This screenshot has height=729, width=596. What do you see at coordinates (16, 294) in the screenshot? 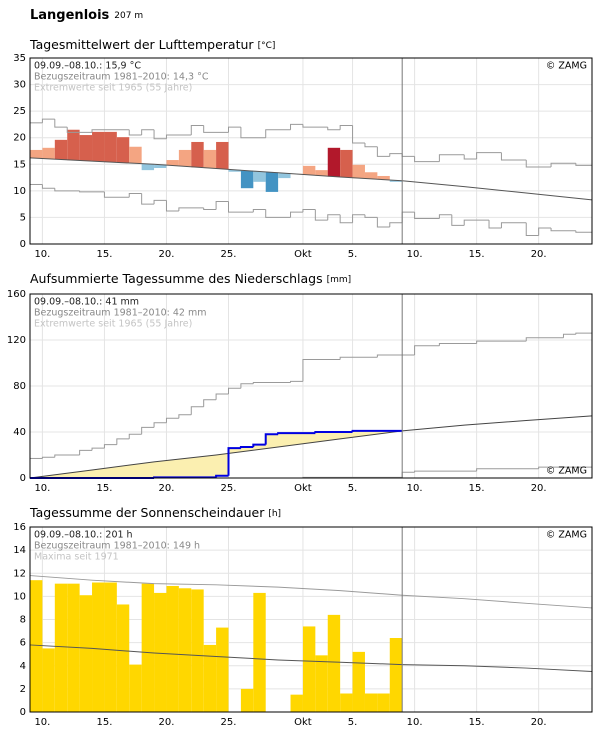
I see `y-tick-label: 160` at bounding box center [16, 294].